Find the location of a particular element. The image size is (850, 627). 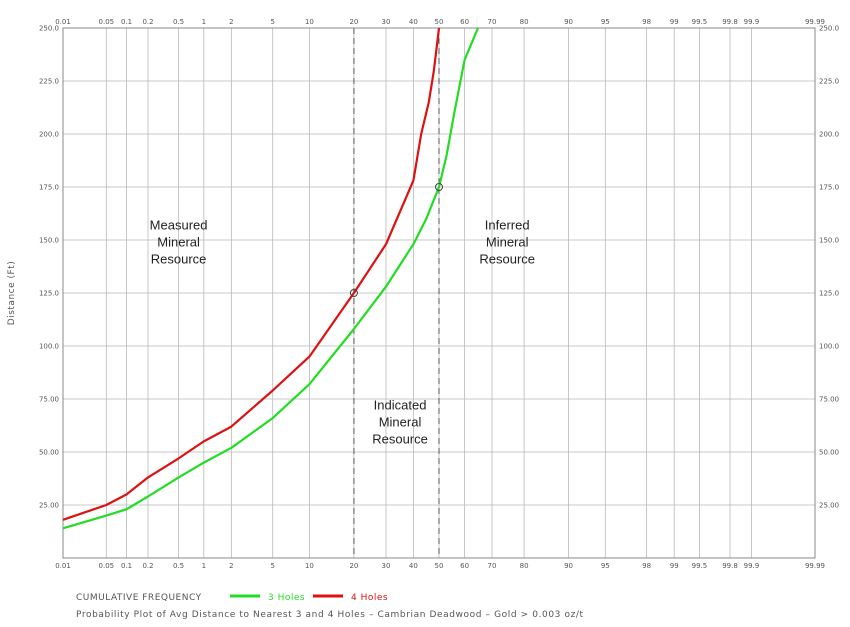

x-tick-label-bottom: 10 is located at coordinates (309, 566).